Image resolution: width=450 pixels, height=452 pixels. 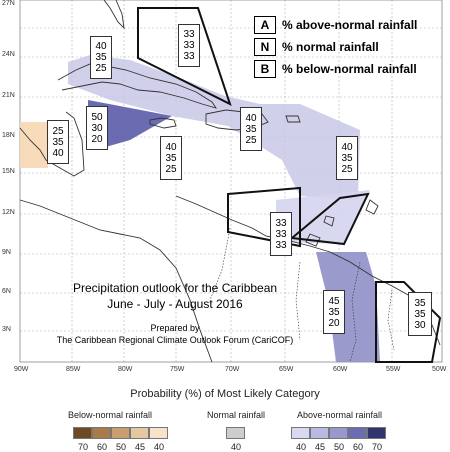 I want to click on outlook-period: June - July - August 2016, so click(x=175, y=304).